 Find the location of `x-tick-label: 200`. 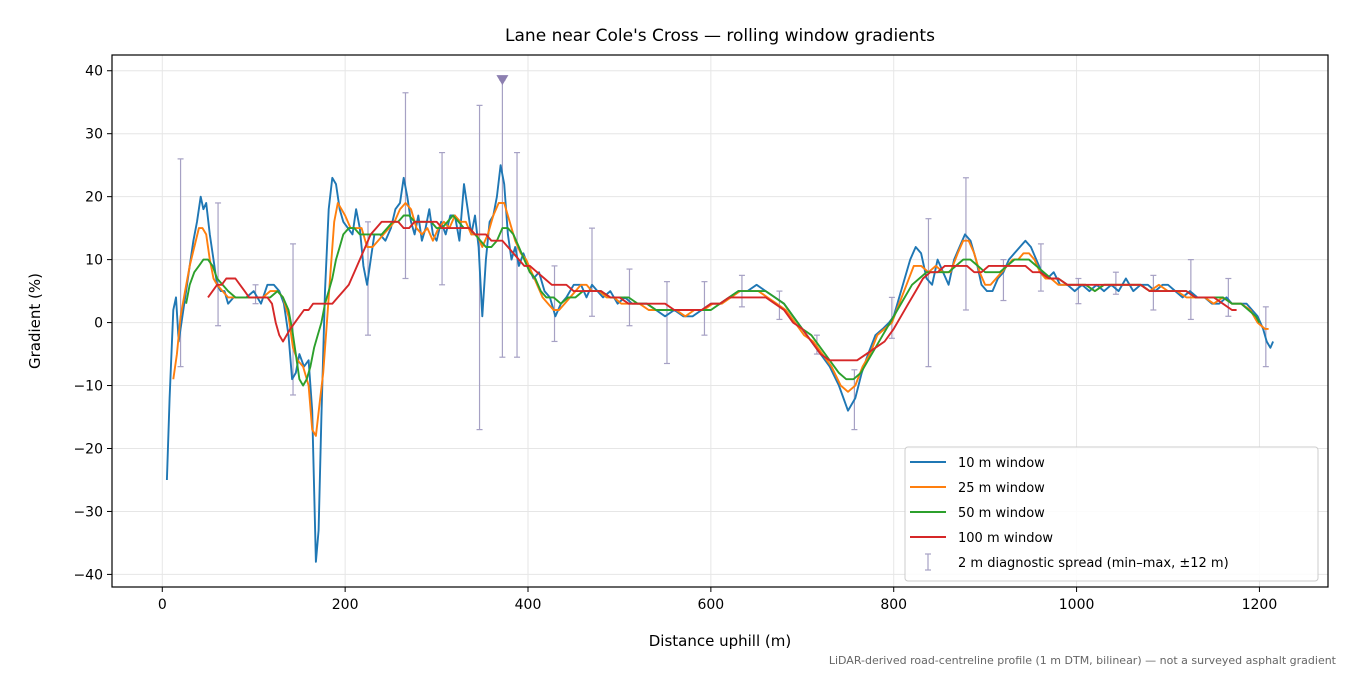

x-tick-label: 200 is located at coordinates (345, 605).